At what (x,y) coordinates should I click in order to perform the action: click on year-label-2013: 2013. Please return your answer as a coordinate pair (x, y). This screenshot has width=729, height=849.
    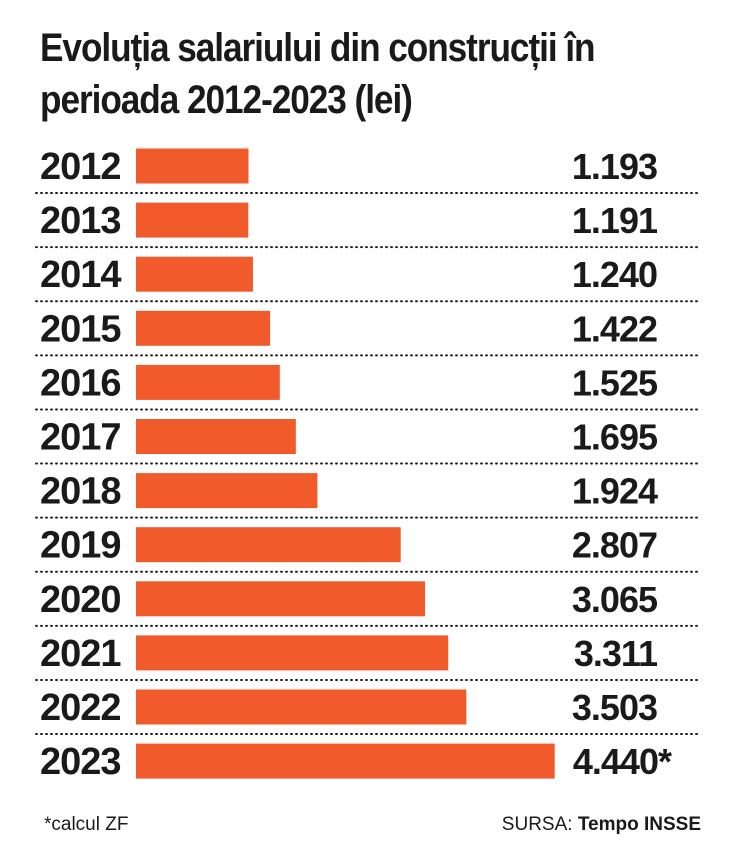
    Looking at the image, I should click on (80, 221).